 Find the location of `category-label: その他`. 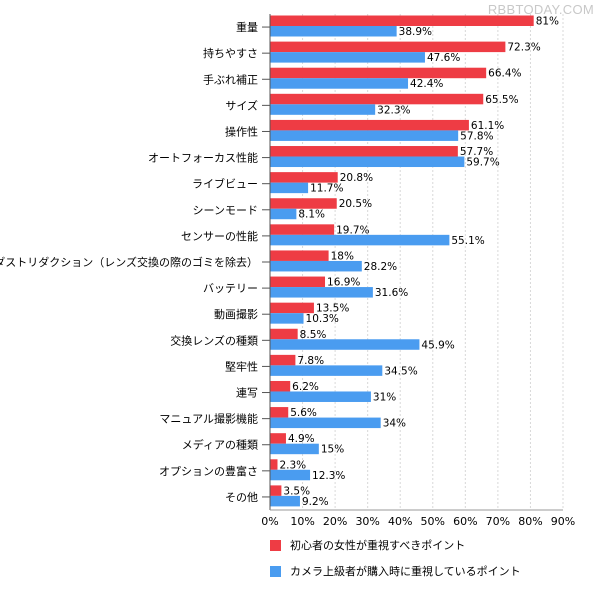

category-label: その他 is located at coordinates (241, 497).